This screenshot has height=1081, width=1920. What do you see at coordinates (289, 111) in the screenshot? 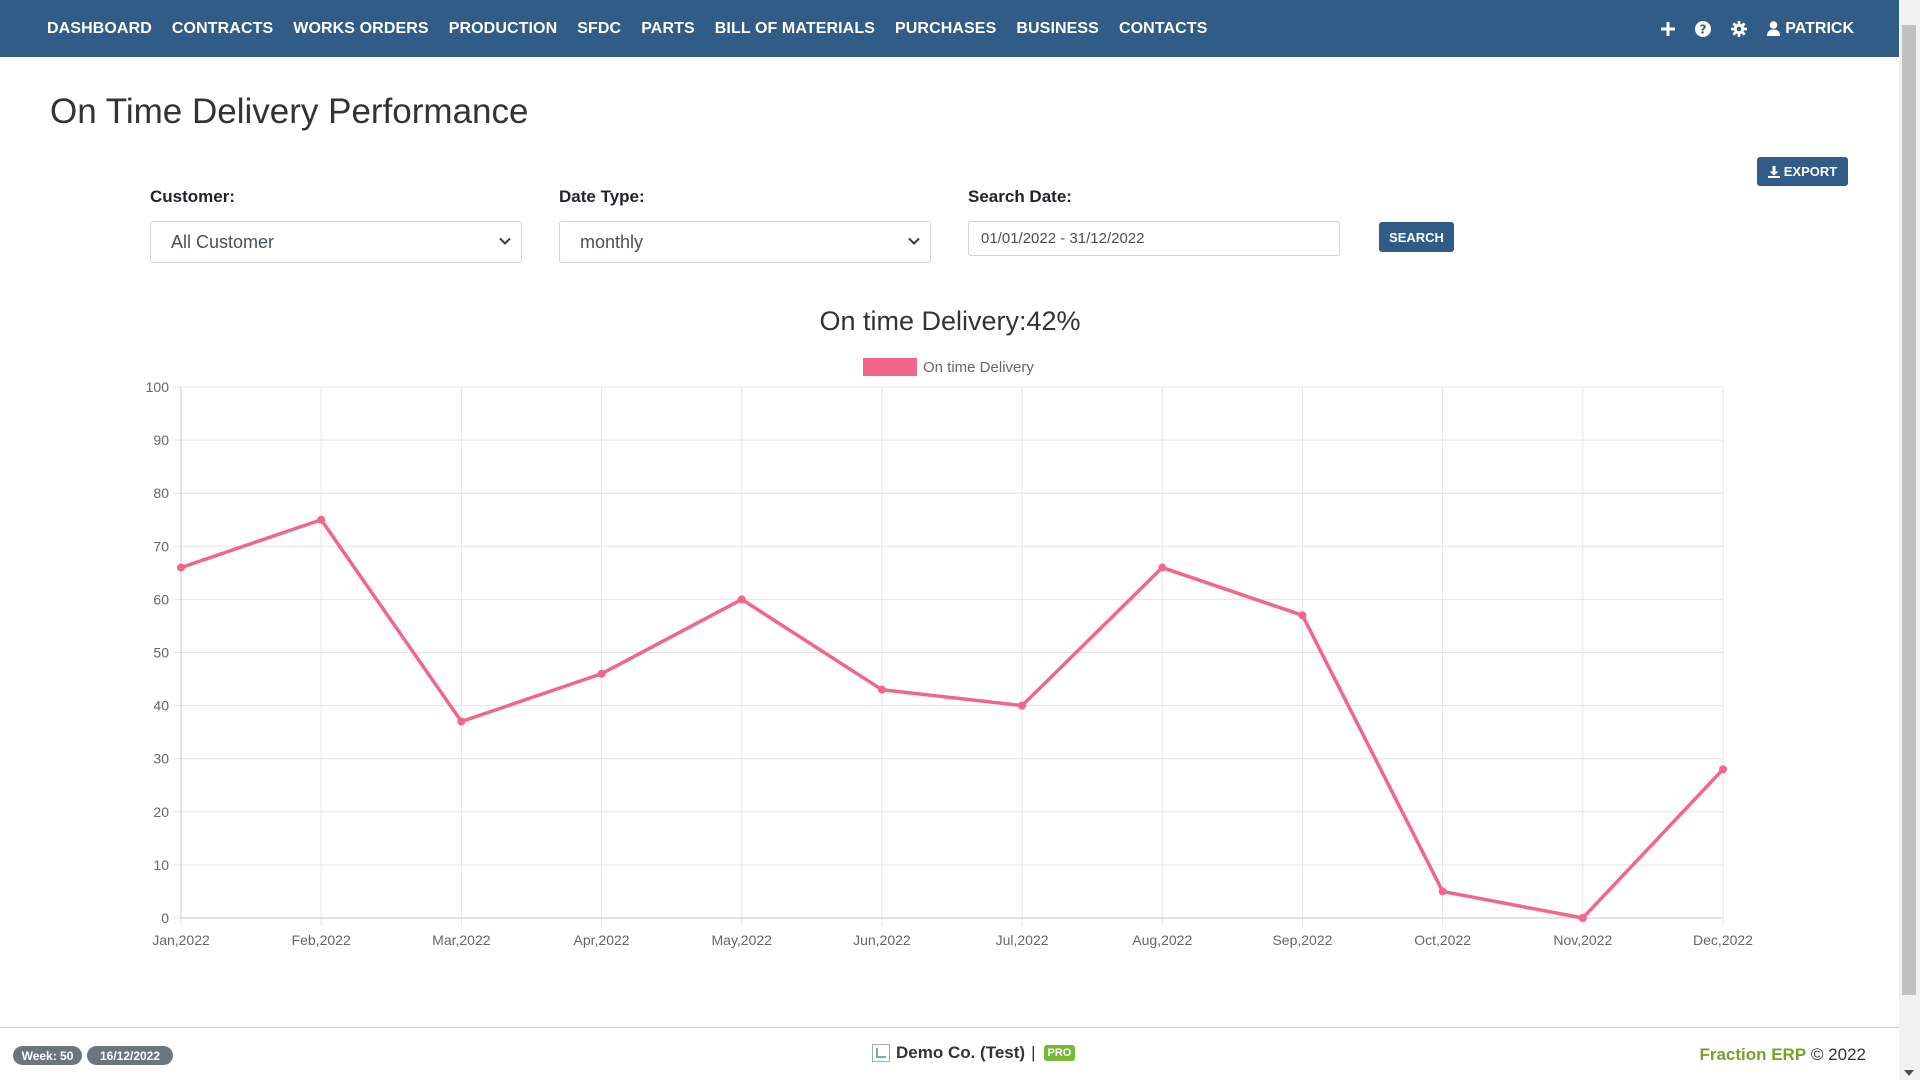
I see `page-title: On Time Delivery Performance` at bounding box center [289, 111].